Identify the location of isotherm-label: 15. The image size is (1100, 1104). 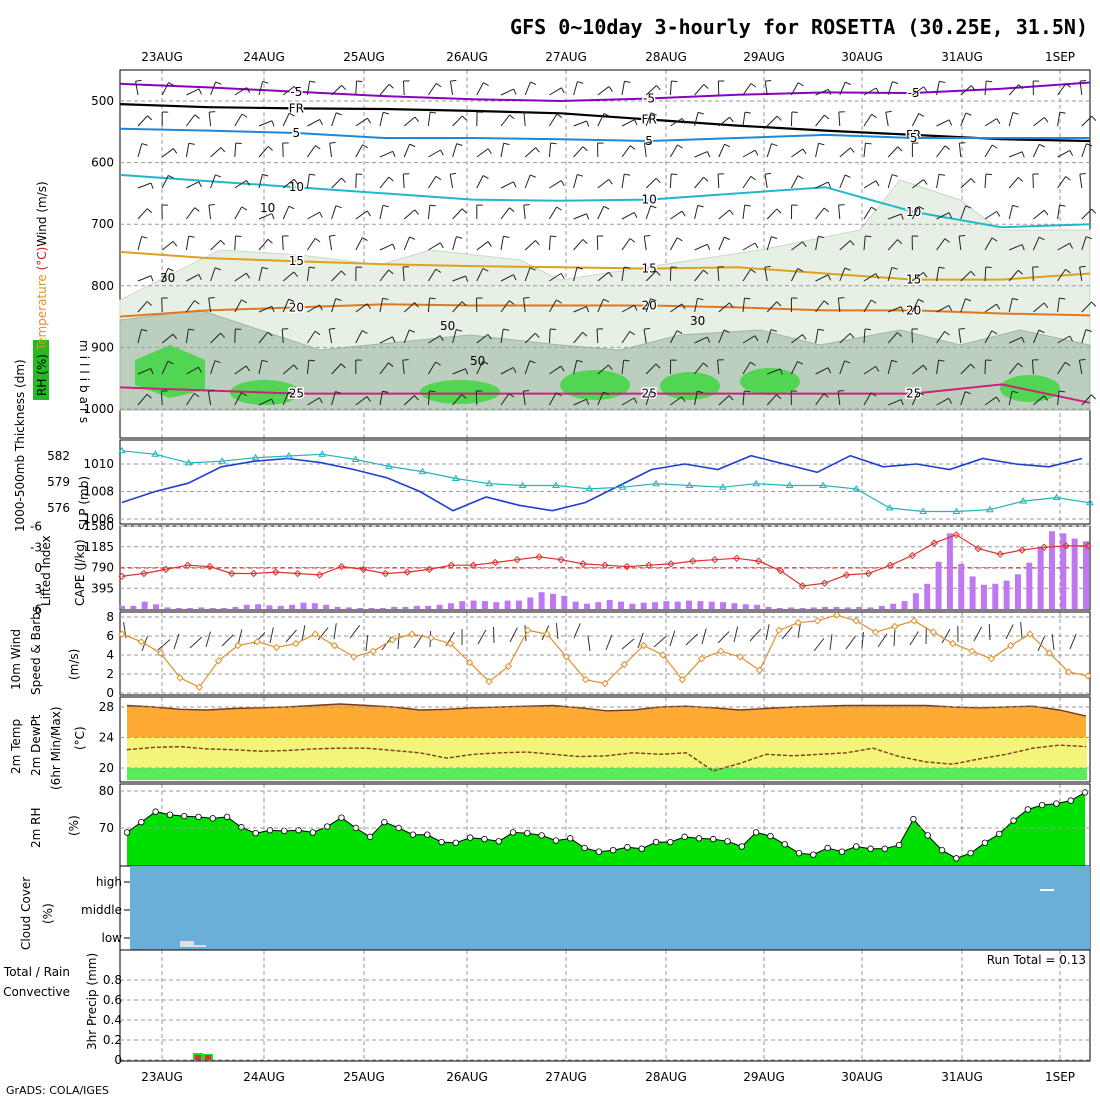
(296, 261).